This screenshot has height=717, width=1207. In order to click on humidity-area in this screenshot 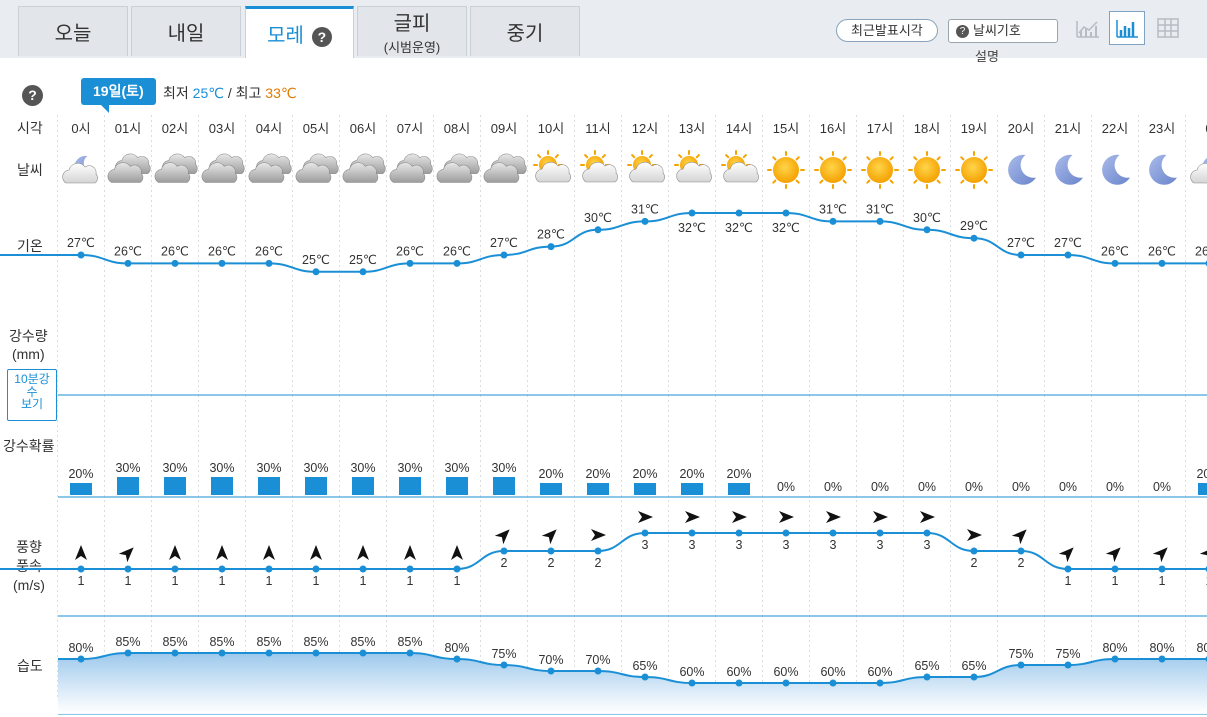, I will do `click(632, 683)`.